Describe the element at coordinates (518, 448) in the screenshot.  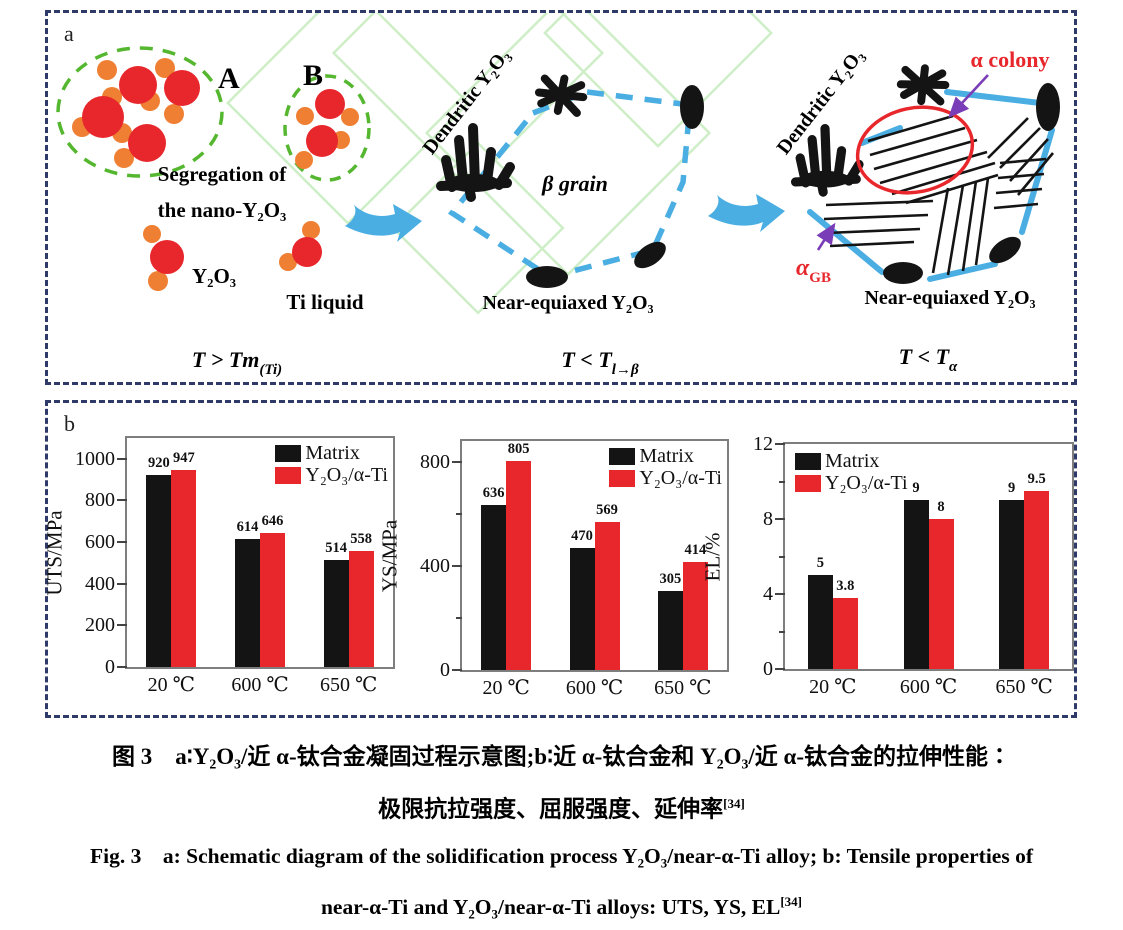
I see `bar-value-label: 805` at that location.